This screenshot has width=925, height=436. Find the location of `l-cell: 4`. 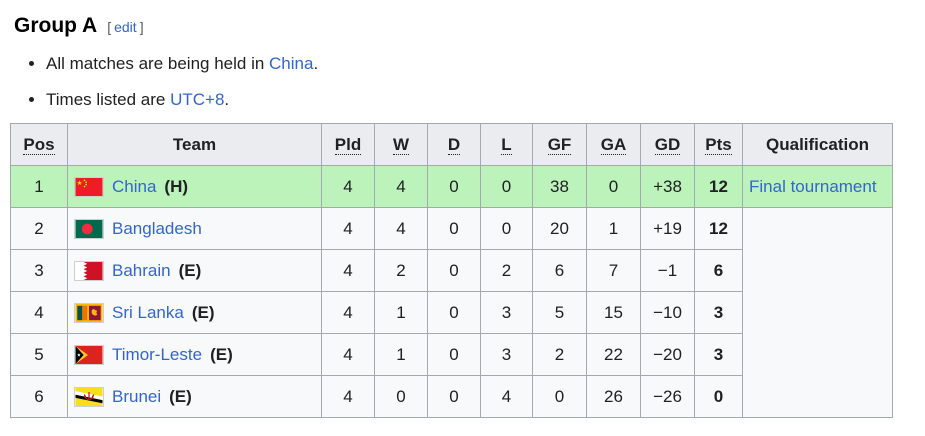

l-cell: 4 is located at coordinates (506, 397).